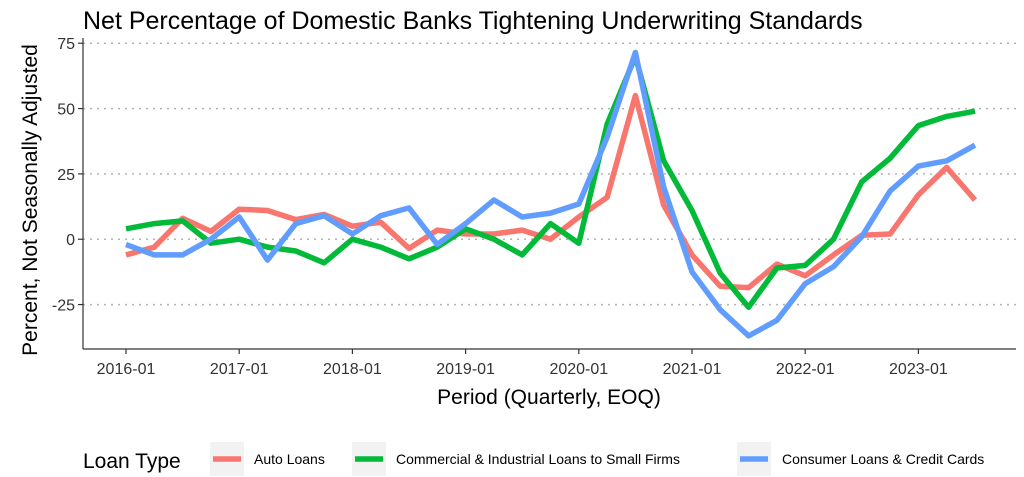 The height and width of the screenshot is (477, 1024). Describe the element at coordinates (883, 459) in the screenshot. I see `legend-label-consumer-loans: Consumer Loans & Credit Cards` at that location.